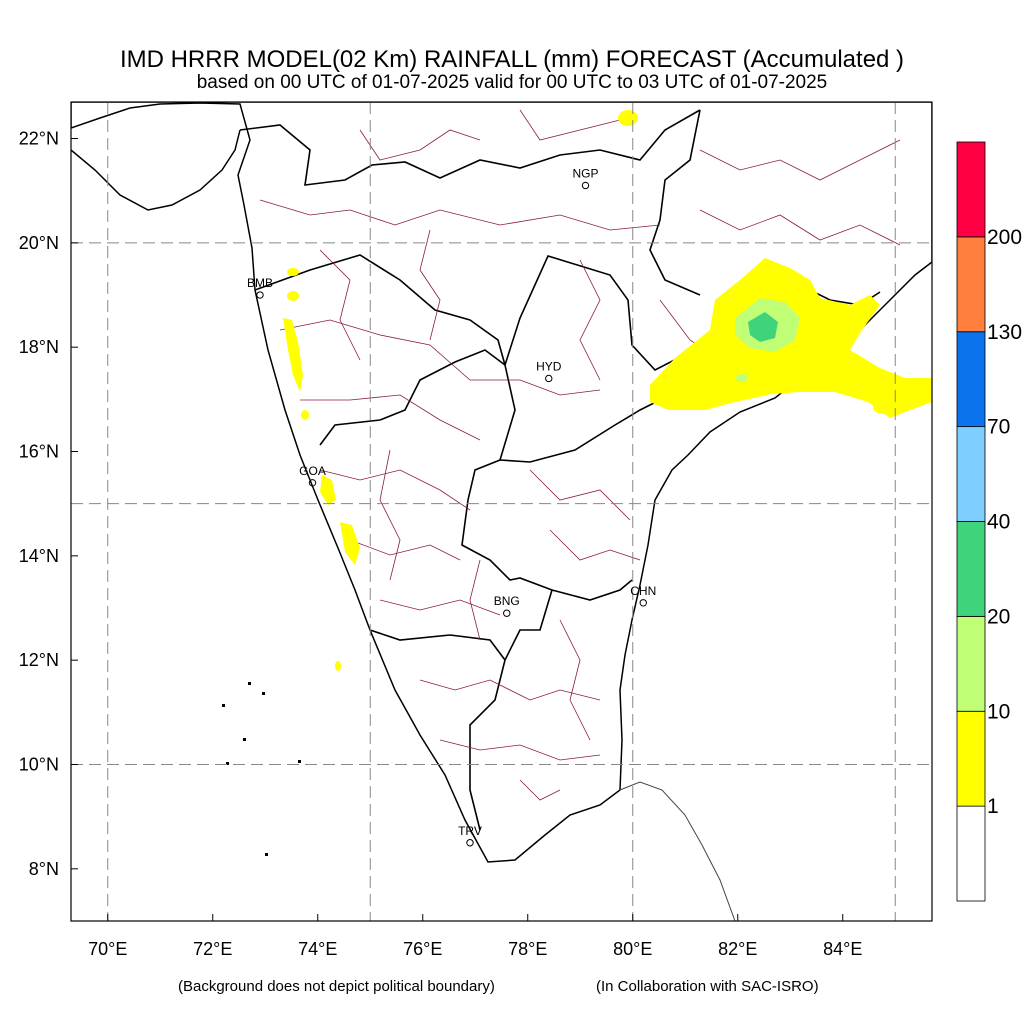  I want to click on x-tick-label: 76°E, so click(422, 949).